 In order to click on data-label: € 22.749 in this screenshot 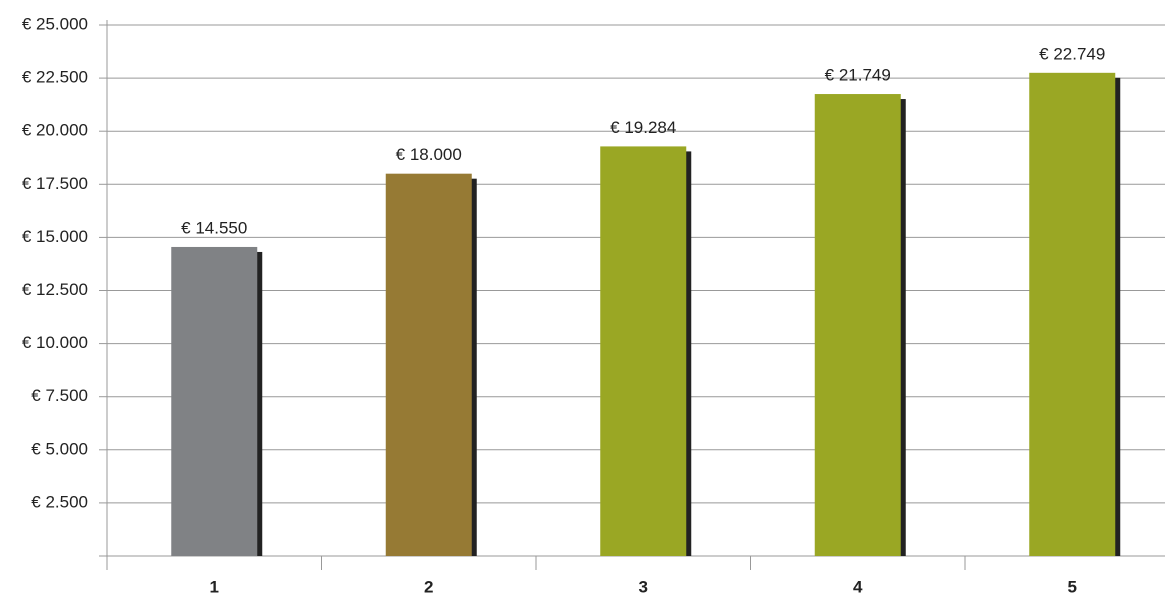, I will do `click(1072, 53)`.